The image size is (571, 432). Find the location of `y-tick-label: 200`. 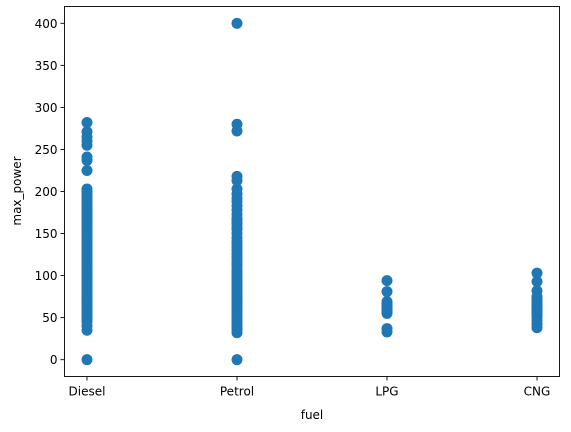

y-tick-label: 200 is located at coordinates (46, 192).